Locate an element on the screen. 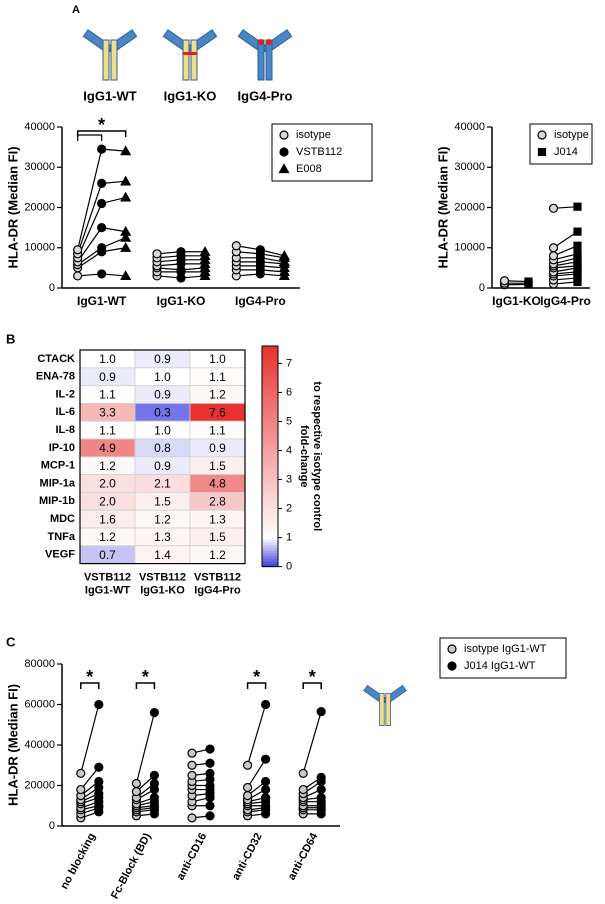  colorbar-tick-label: 3 is located at coordinates (289, 479).